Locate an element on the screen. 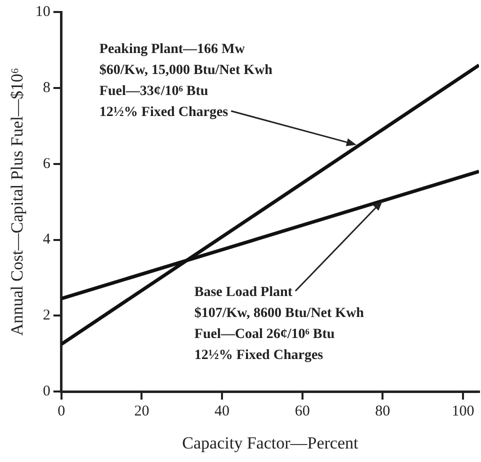 This screenshot has width=481, height=462. y-tick-label: 0 is located at coordinates (46, 392).